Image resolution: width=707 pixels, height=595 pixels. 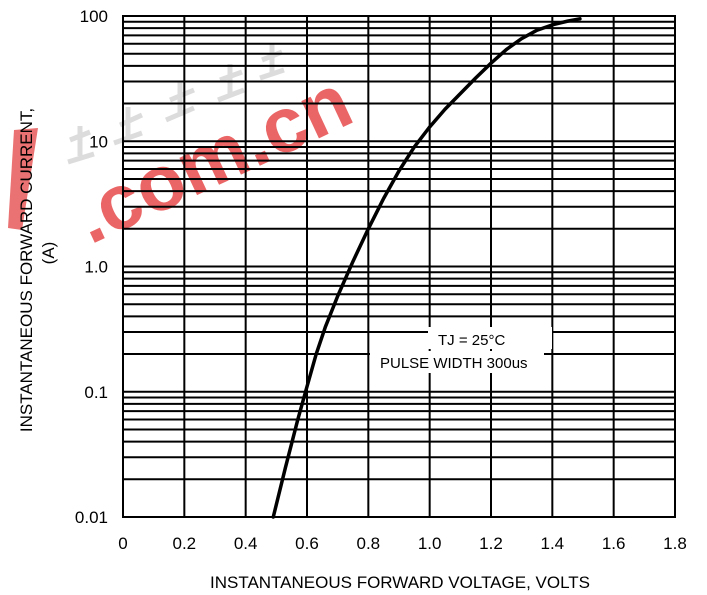 I want to click on annotation-line-1: TJ = 25°C, so click(x=471, y=340).